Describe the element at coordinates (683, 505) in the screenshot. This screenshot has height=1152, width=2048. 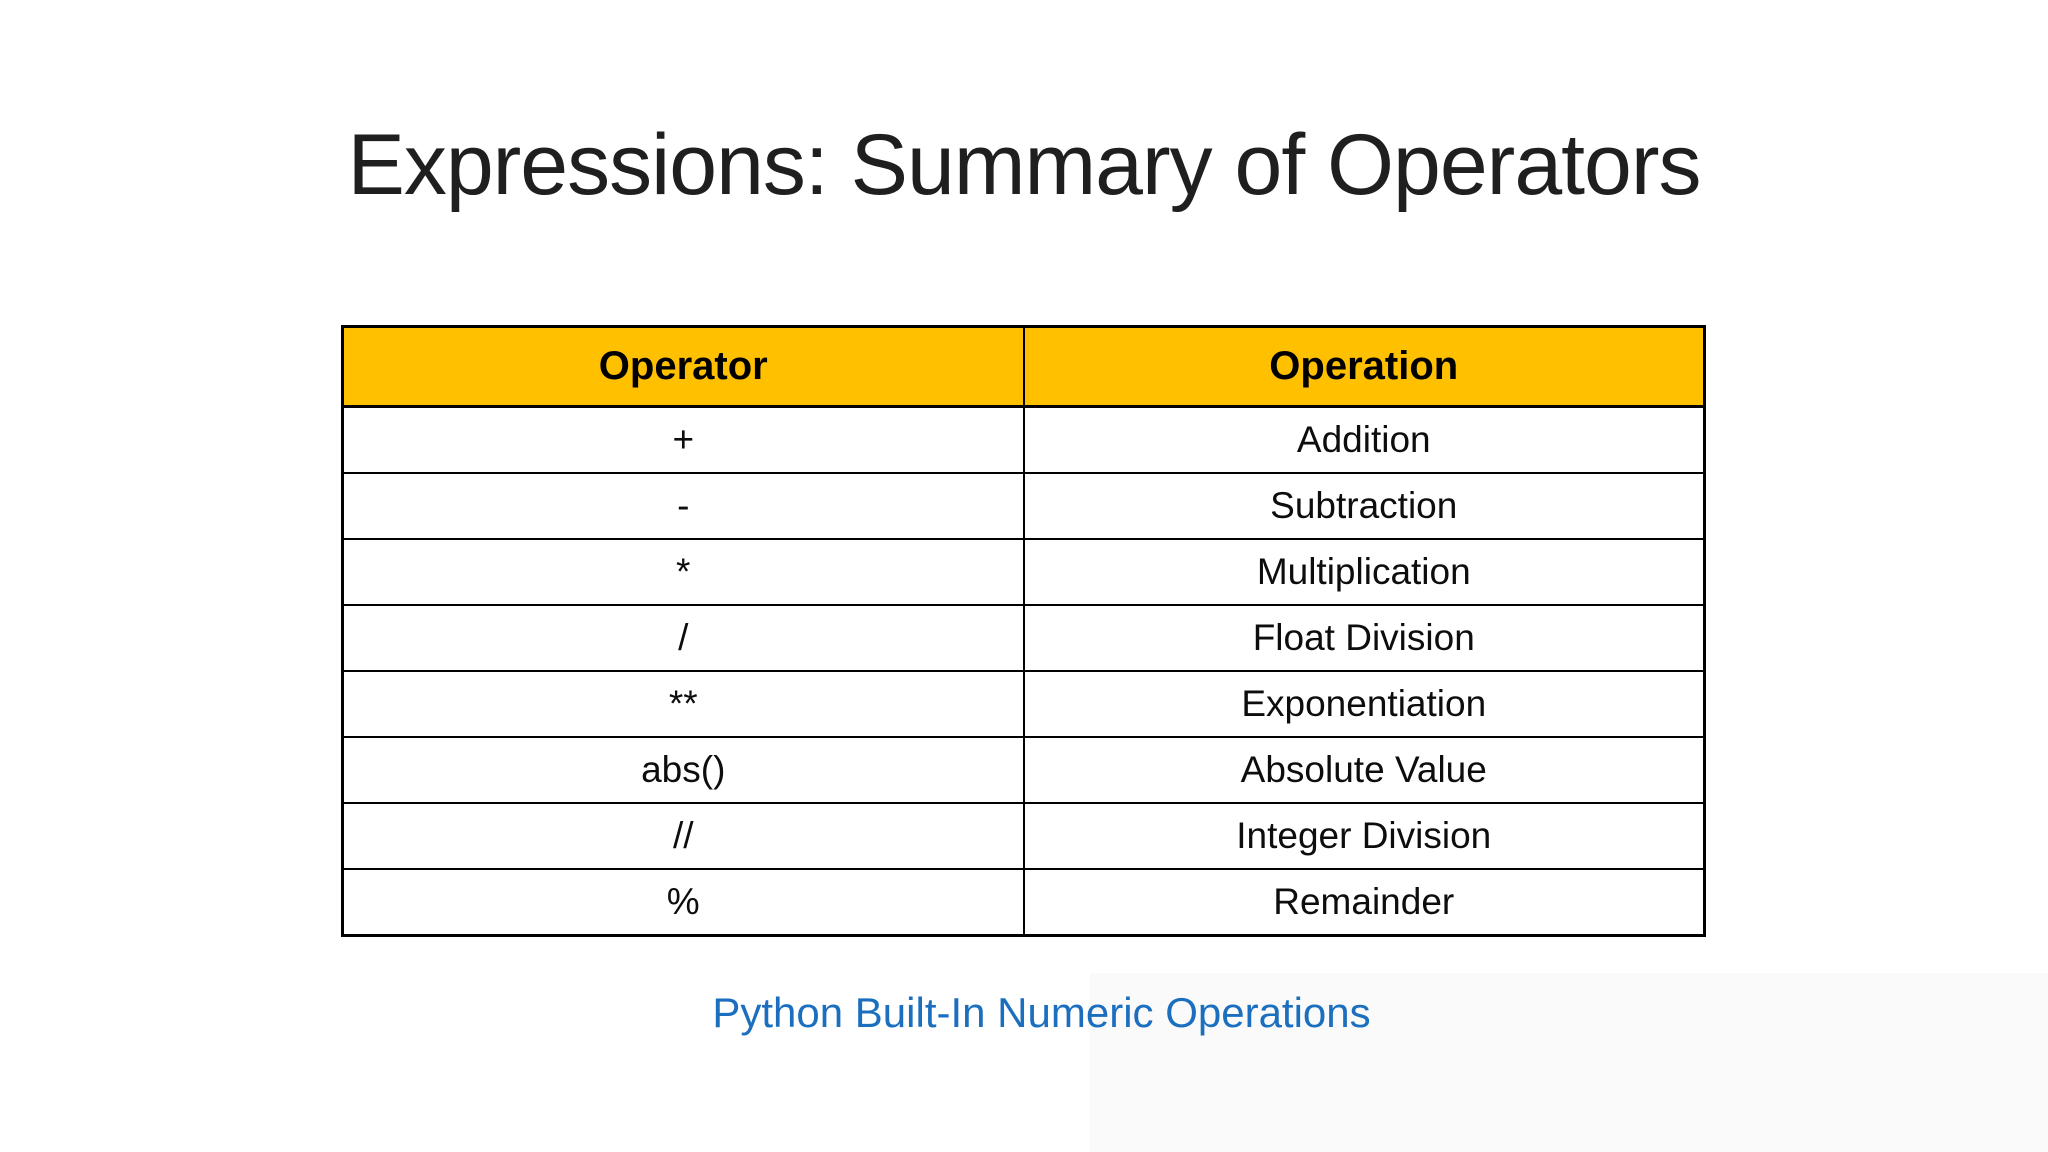
I see `operator-cell: -` at that location.